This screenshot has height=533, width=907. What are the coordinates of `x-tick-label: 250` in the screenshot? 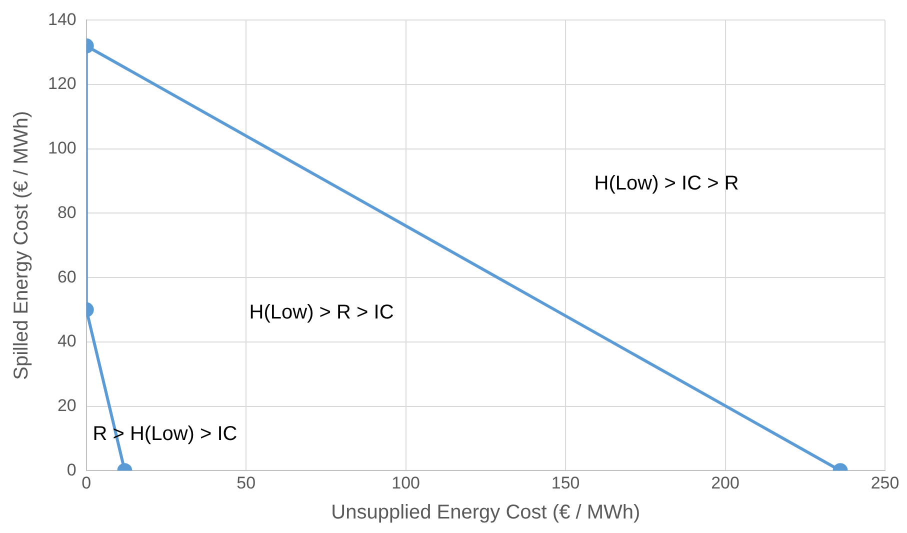 It's located at (885, 482).